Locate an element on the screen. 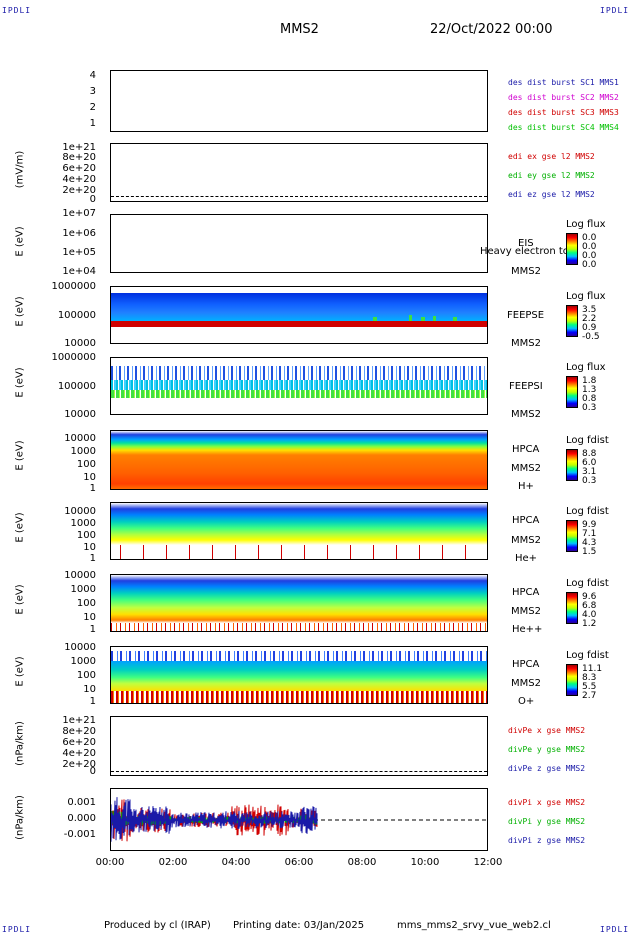 The width and height of the screenshot is (630, 934). ytick: 3 is located at coordinates (92, 91).